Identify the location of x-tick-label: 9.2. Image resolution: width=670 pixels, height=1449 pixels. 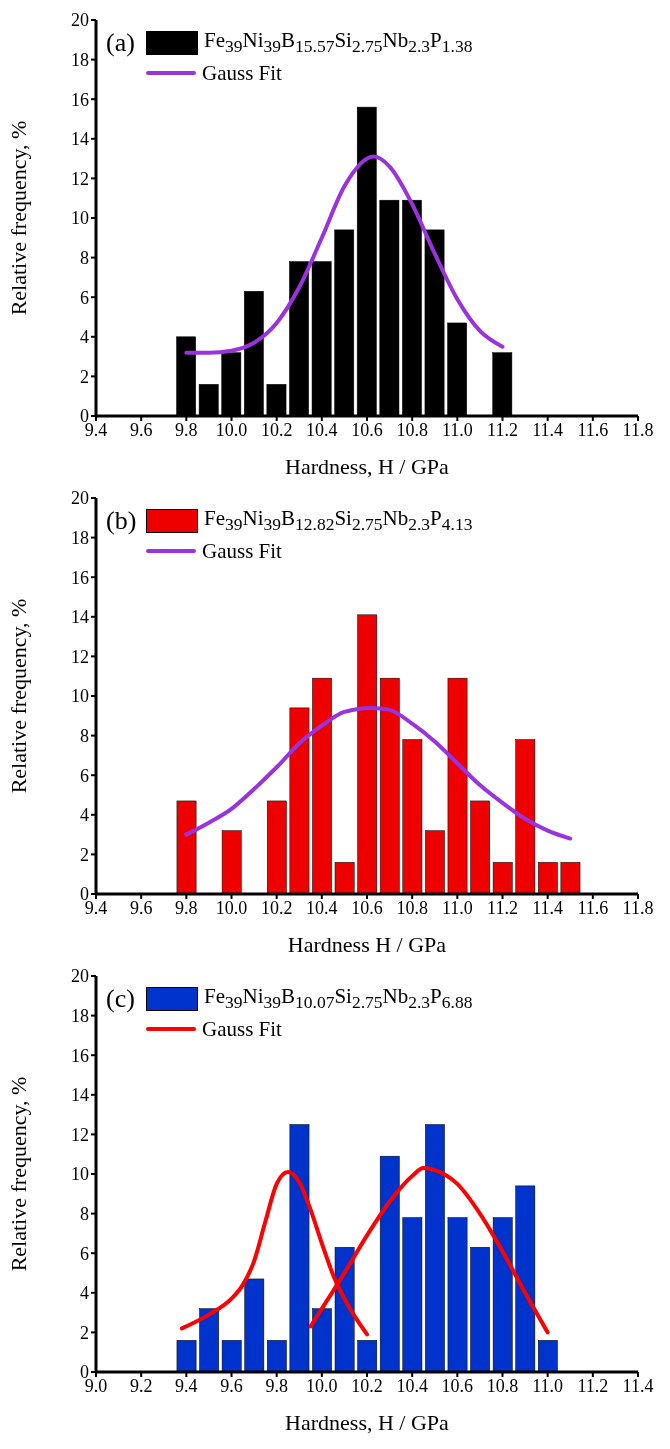
(141, 1385).